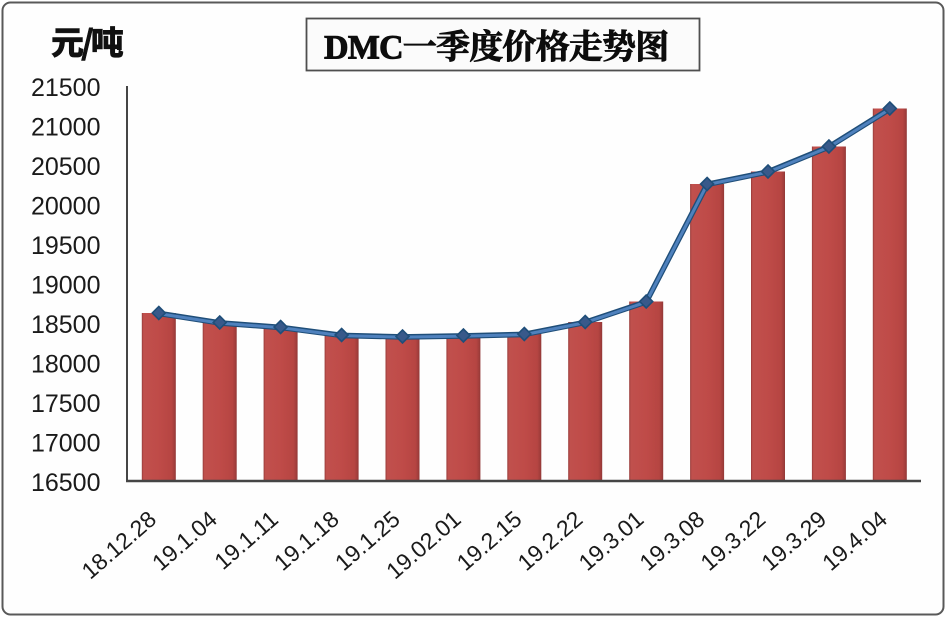  What do you see at coordinates (66, 483) in the screenshot?
I see `svg-text: 16500` at bounding box center [66, 483].